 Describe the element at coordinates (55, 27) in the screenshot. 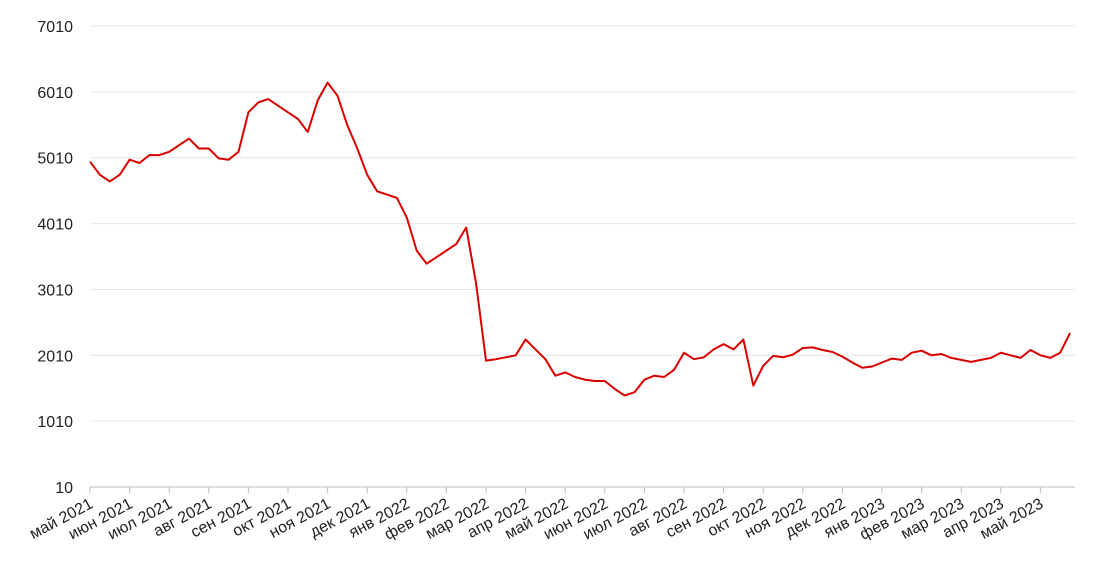

I see `y-tick-label: 7010` at that location.